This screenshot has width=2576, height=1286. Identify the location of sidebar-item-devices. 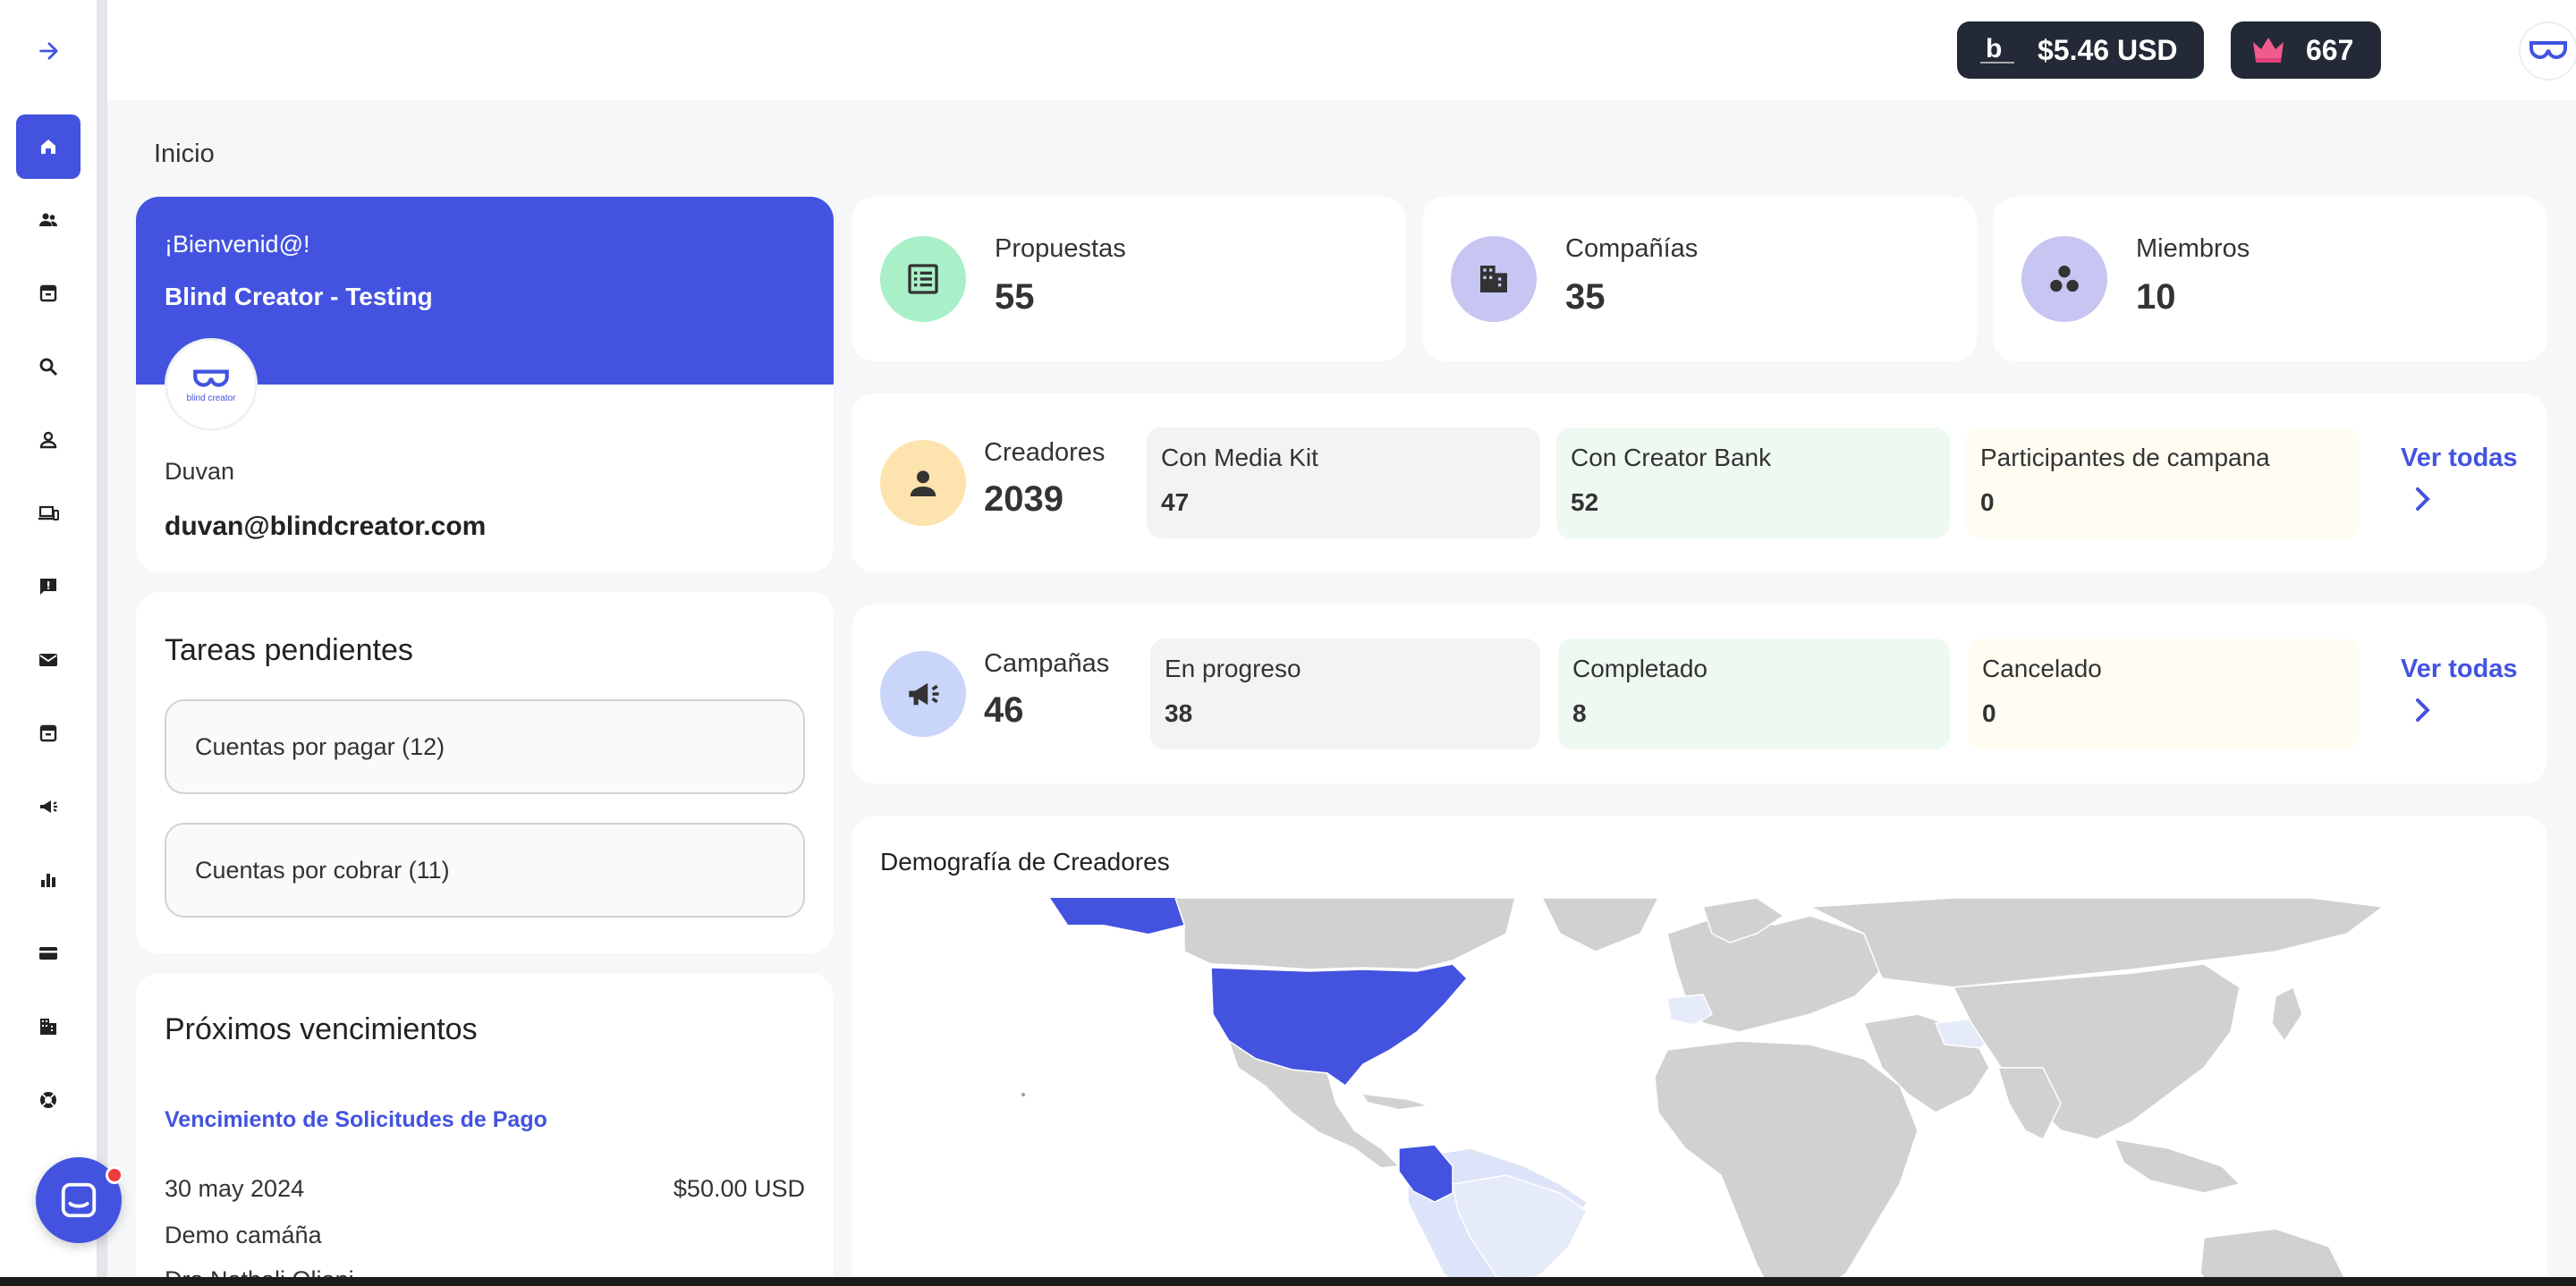
(48, 513).